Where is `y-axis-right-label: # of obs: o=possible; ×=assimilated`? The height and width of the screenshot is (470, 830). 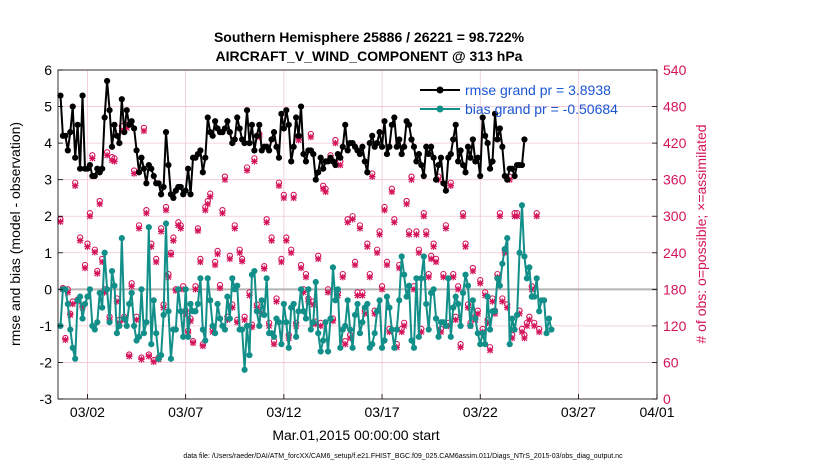 y-axis-right-label: # of obs: o=possible; ×=assimilated is located at coordinates (701, 233).